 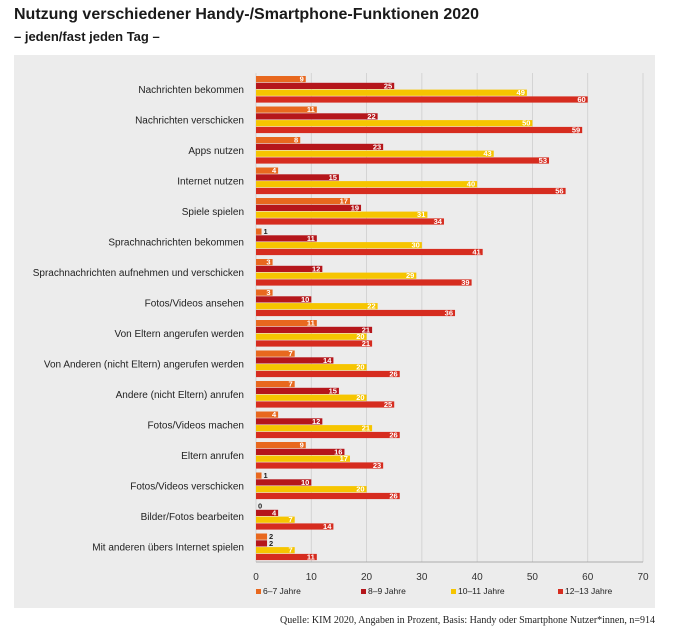 I want to click on data-label: 31, so click(x=421, y=214).